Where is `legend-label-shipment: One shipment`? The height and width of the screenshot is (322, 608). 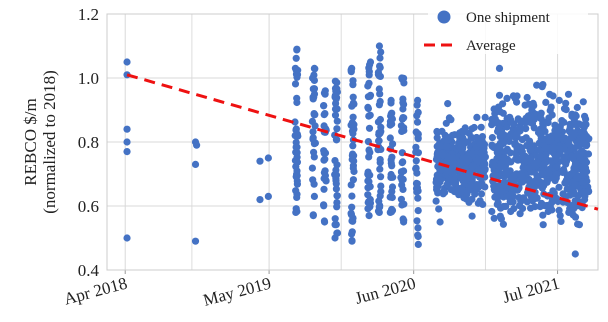 legend-label-shipment: One shipment is located at coordinates (508, 18).